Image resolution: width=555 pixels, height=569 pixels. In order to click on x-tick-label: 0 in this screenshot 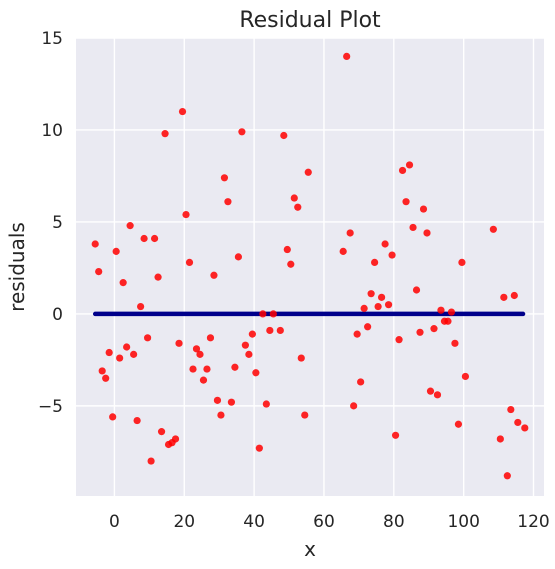, I will do `click(114, 522)`.